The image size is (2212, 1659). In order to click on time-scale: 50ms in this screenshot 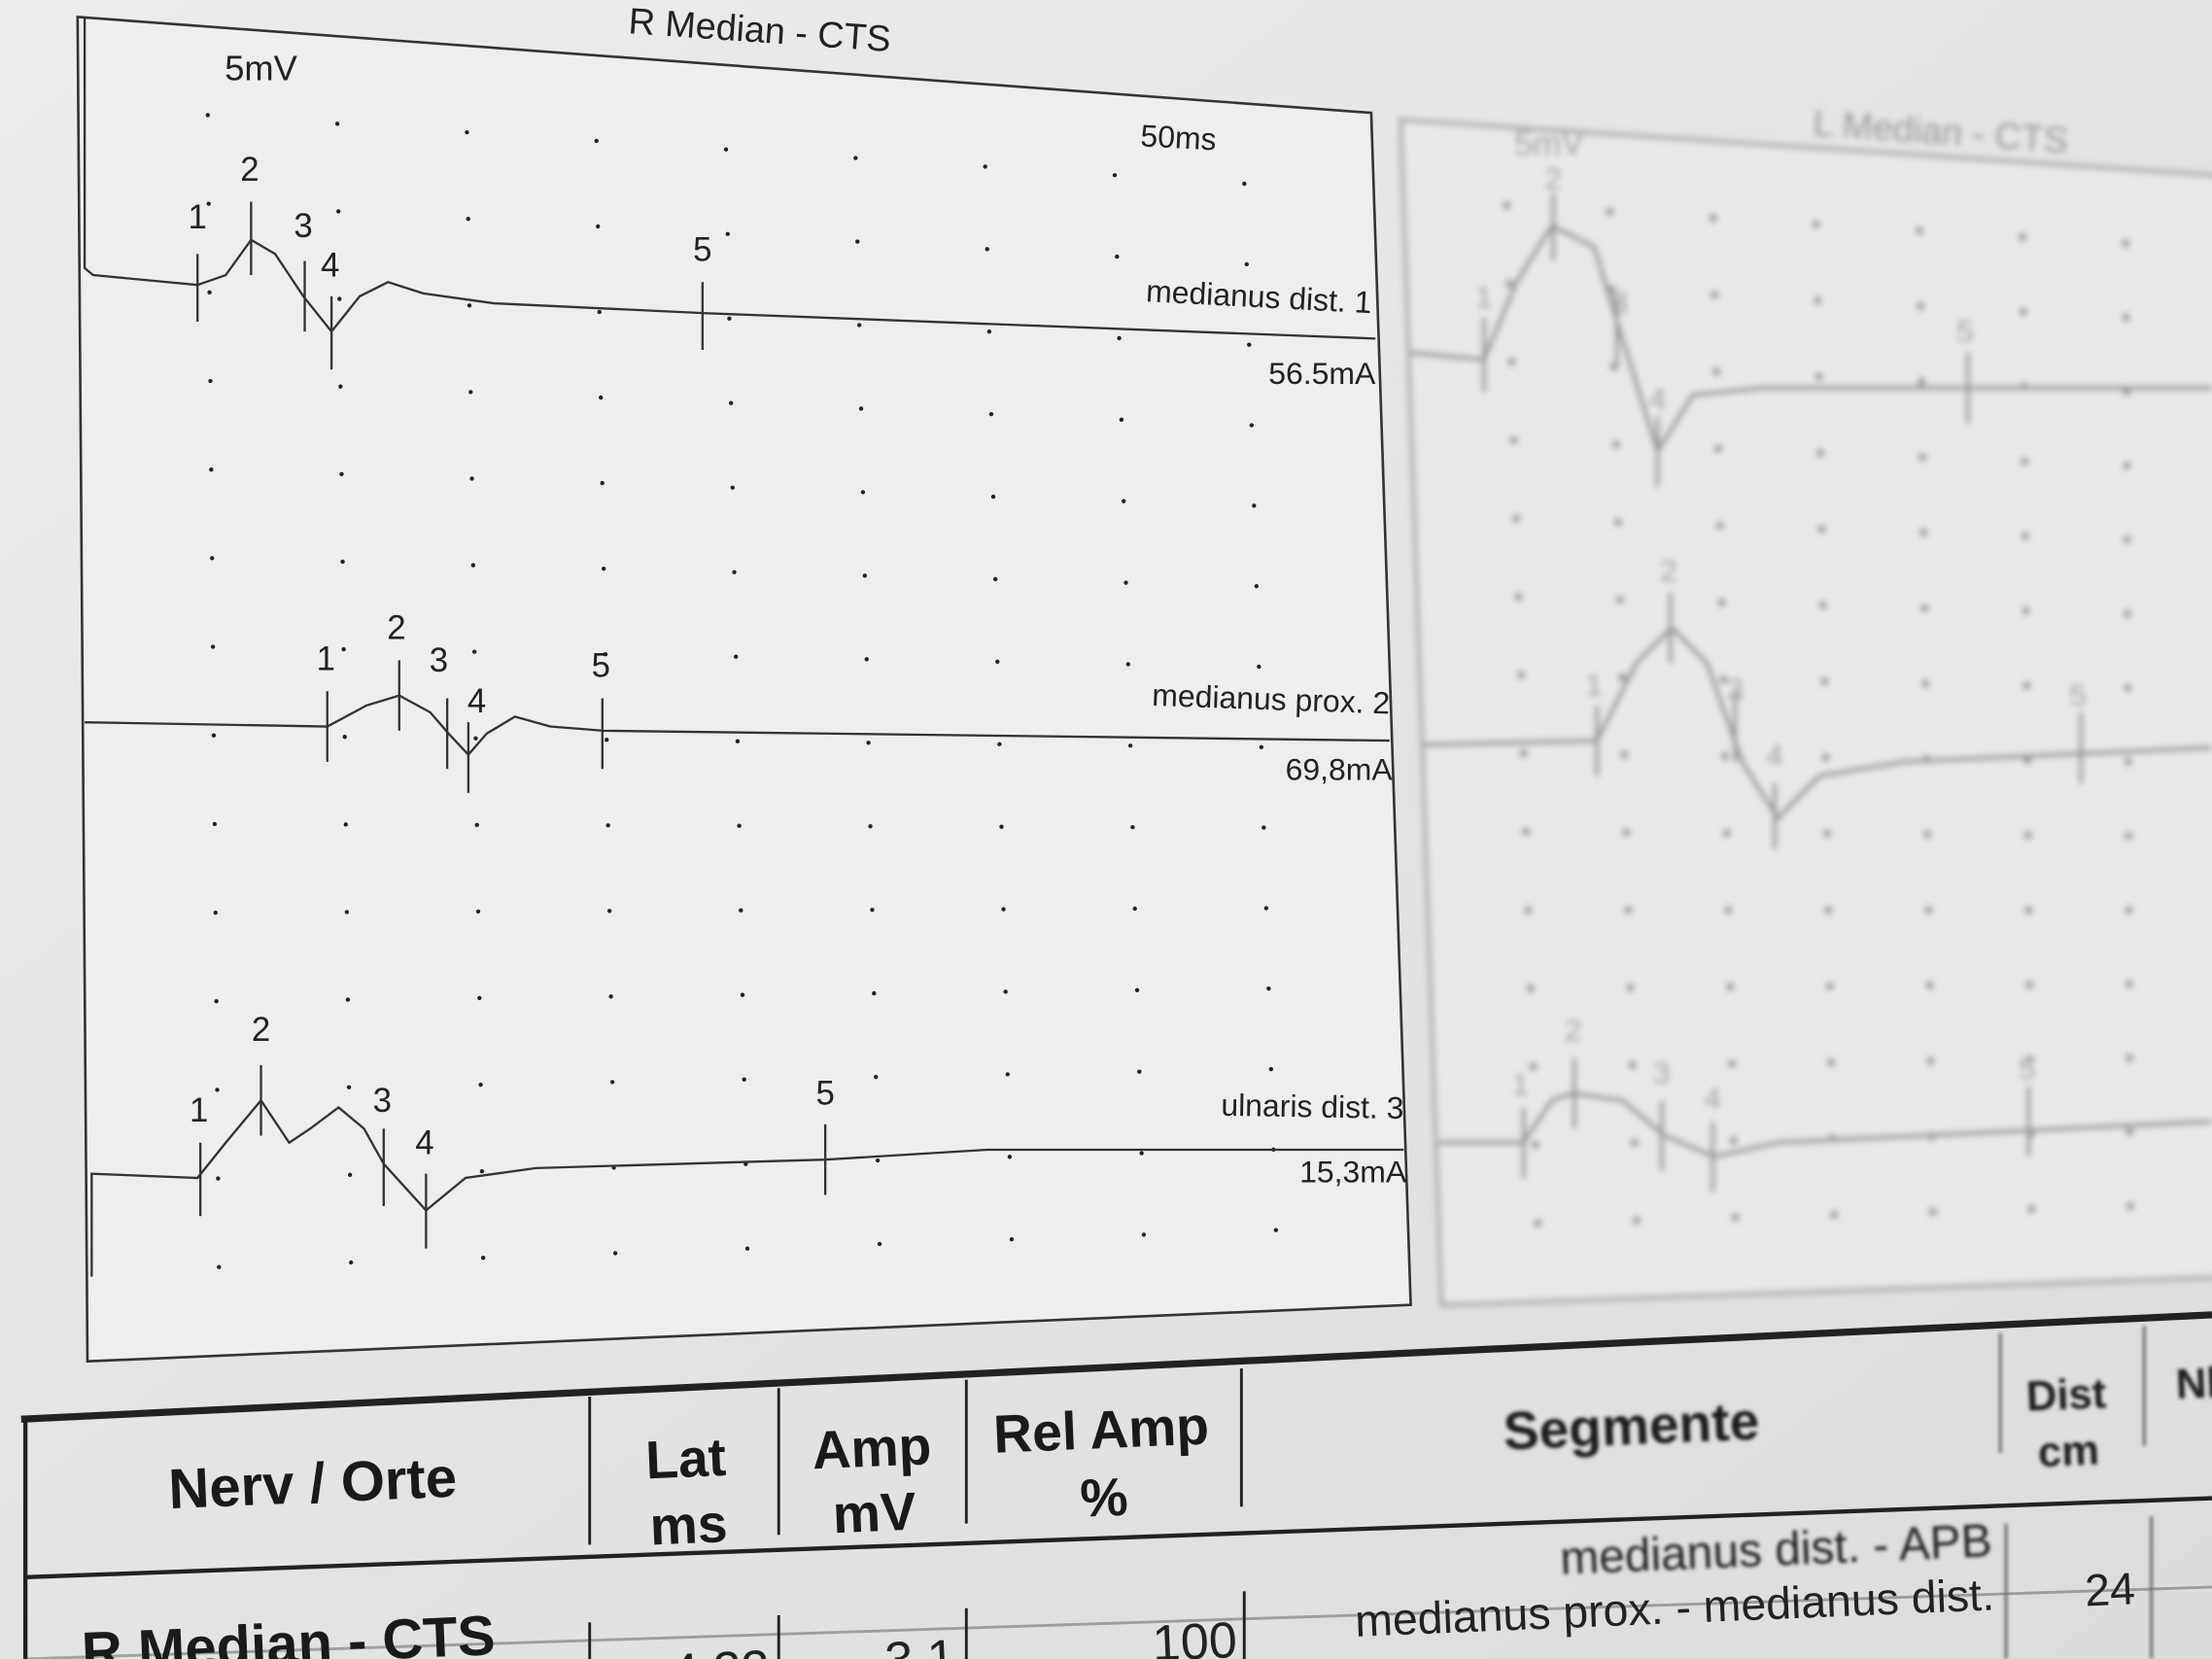, I will do `click(1179, 137)`.